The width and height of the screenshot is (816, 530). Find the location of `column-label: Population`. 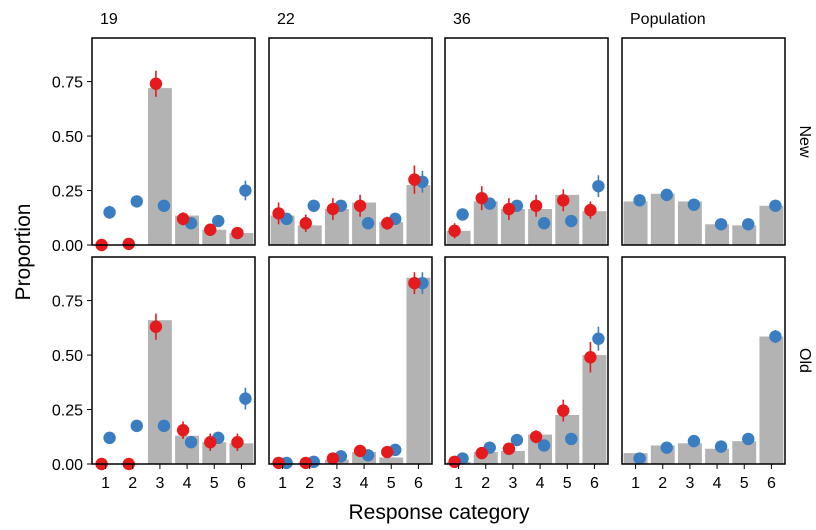

column-label: Population is located at coordinates (668, 19).